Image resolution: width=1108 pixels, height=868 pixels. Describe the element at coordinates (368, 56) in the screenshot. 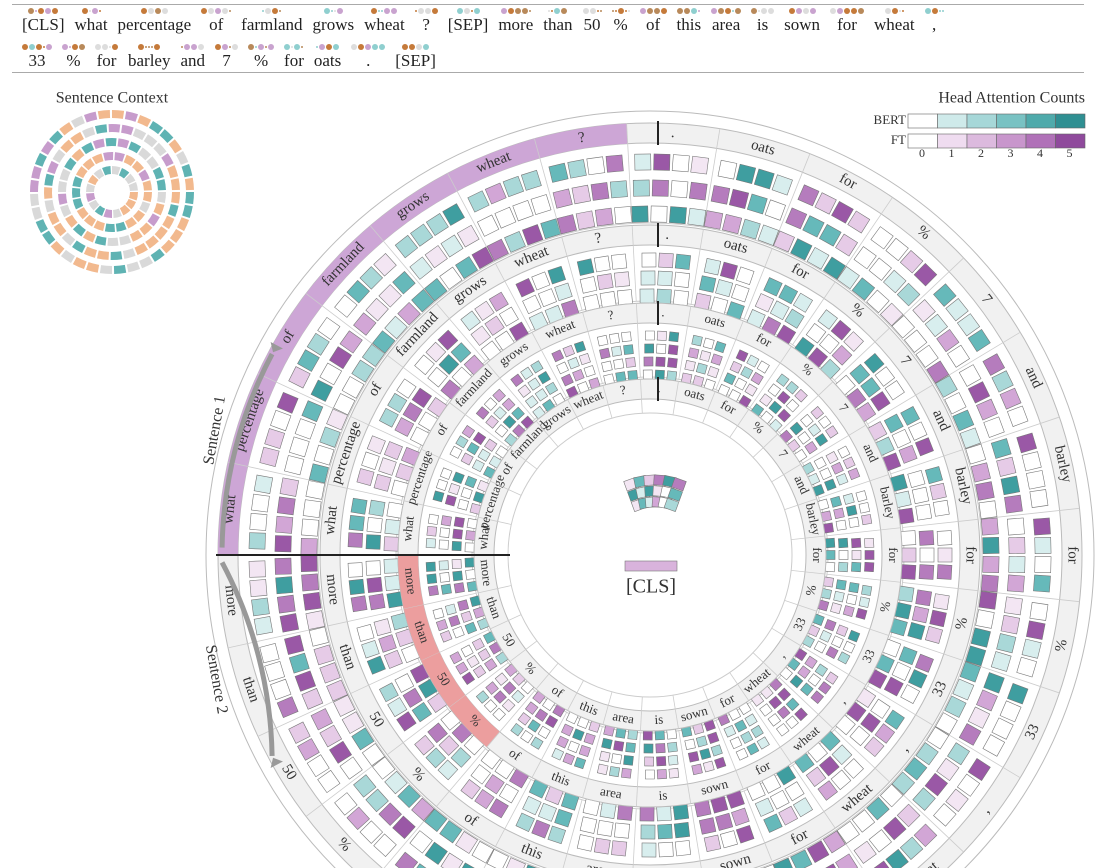

I see `token: .` at that location.